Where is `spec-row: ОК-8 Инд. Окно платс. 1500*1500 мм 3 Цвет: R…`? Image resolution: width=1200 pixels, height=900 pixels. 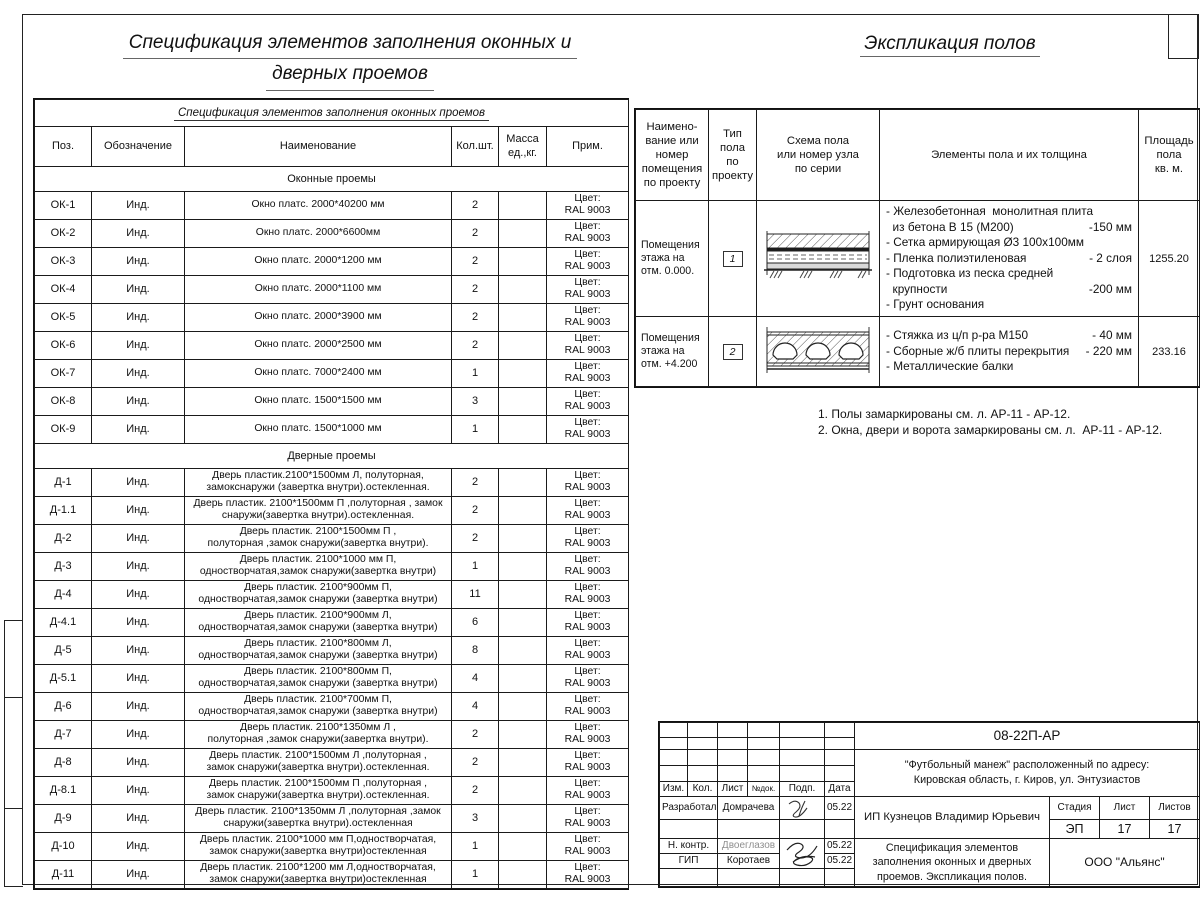 spec-row: ОК-8 Инд. Окно платс. 1500*1500 мм 3 Цвет: R… is located at coordinates (332, 401).